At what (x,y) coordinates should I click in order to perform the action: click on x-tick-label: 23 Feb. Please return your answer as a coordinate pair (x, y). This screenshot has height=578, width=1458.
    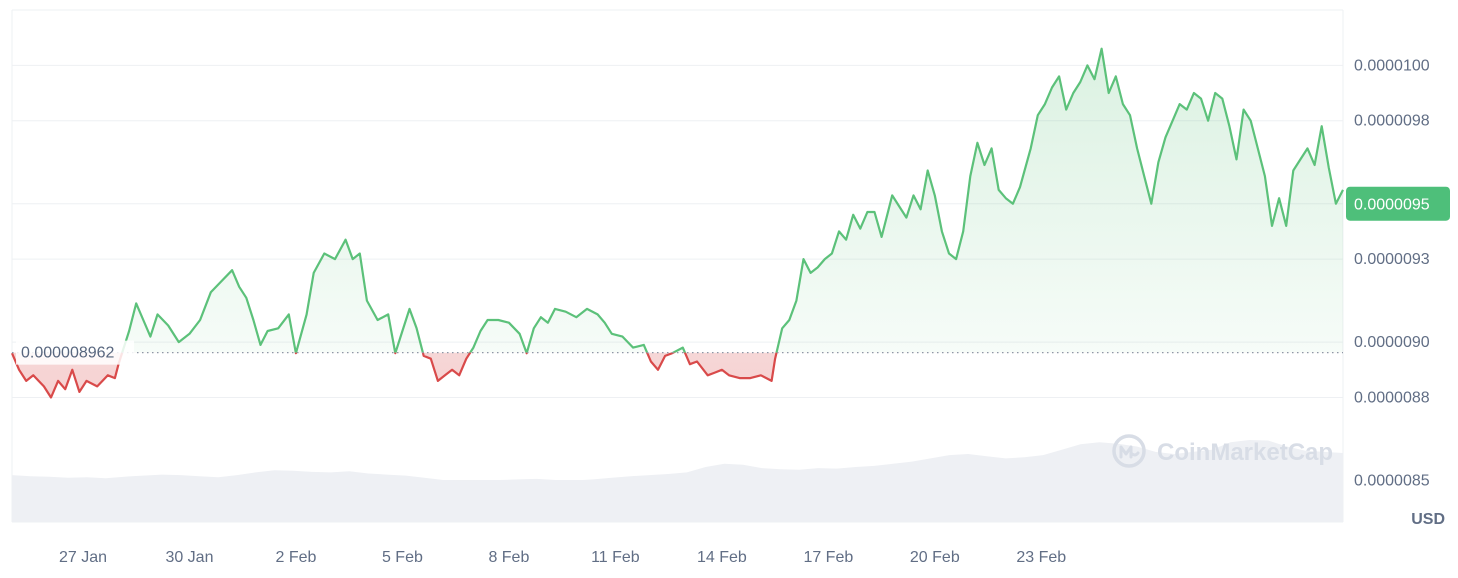
    Looking at the image, I should click on (1041, 557).